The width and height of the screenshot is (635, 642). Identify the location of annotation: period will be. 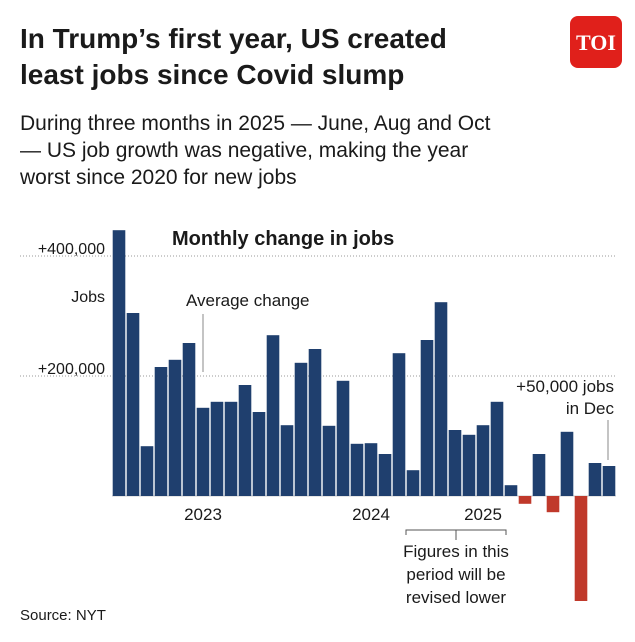
(455, 574).